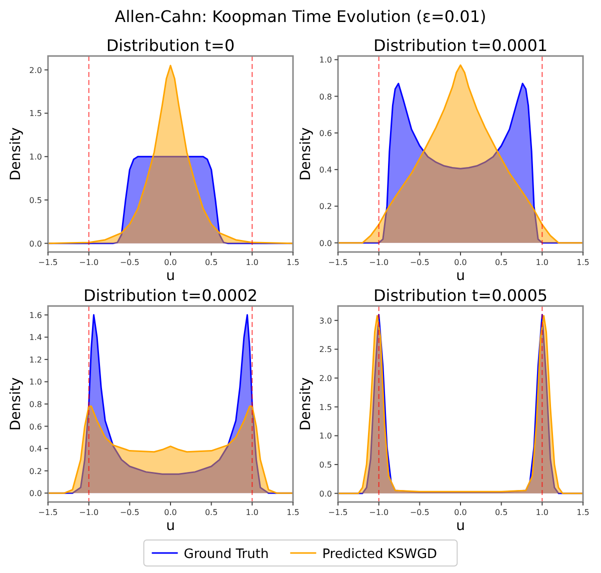 Image resolution: width=601 pixels, height=573 pixels. What do you see at coordinates (325, 321) in the screenshot?
I see `y-tick-label: 3.0` at bounding box center [325, 321].